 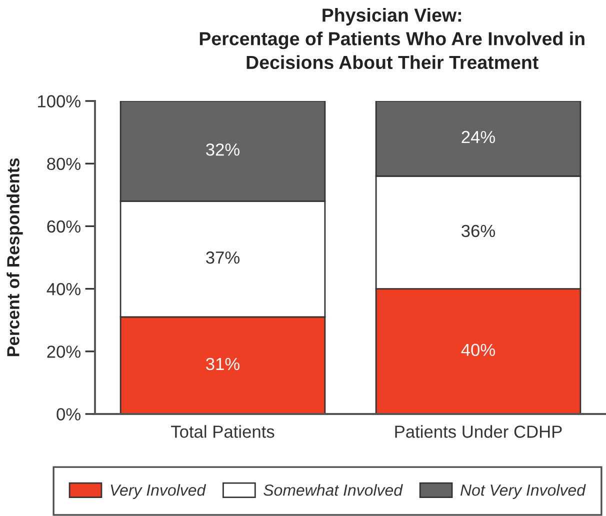 What do you see at coordinates (223, 149) in the screenshot?
I see `data-label: 32%` at bounding box center [223, 149].